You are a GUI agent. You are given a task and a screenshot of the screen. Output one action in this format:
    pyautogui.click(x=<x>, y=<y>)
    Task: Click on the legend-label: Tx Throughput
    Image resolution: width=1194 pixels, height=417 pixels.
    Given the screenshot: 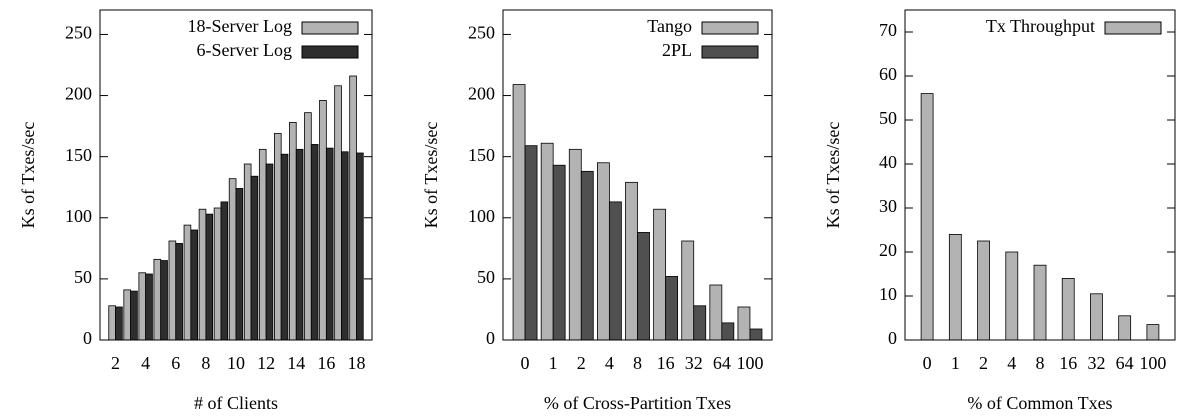 What is the action you would take?
    pyautogui.click(x=1040, y=26)
    